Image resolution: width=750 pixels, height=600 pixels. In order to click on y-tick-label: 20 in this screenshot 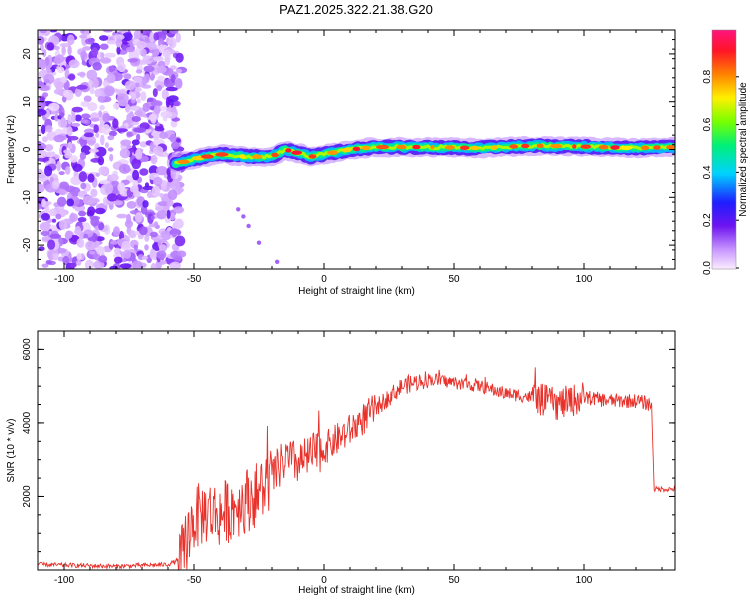, I will do `click(27, 54)`.